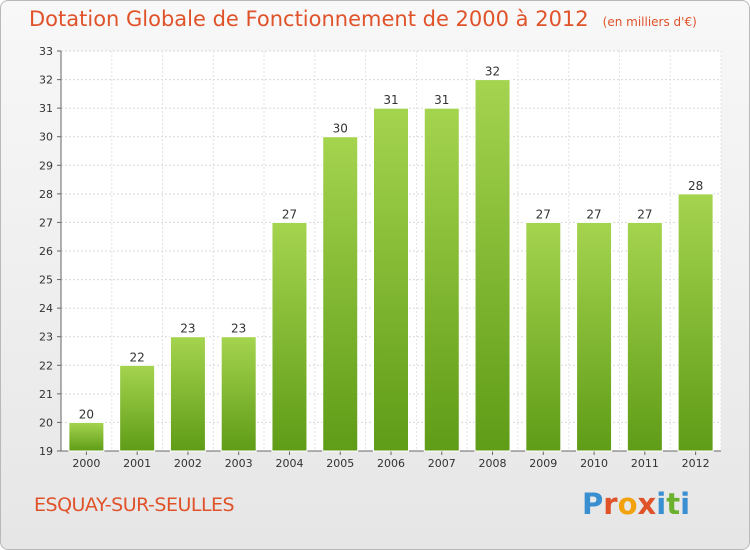 This screenshot has width=750, height=550. What do you see at coordinates (340, 129) in the screenshot?
I see `value-label-2005: 30` at bounding box center [340, 129].